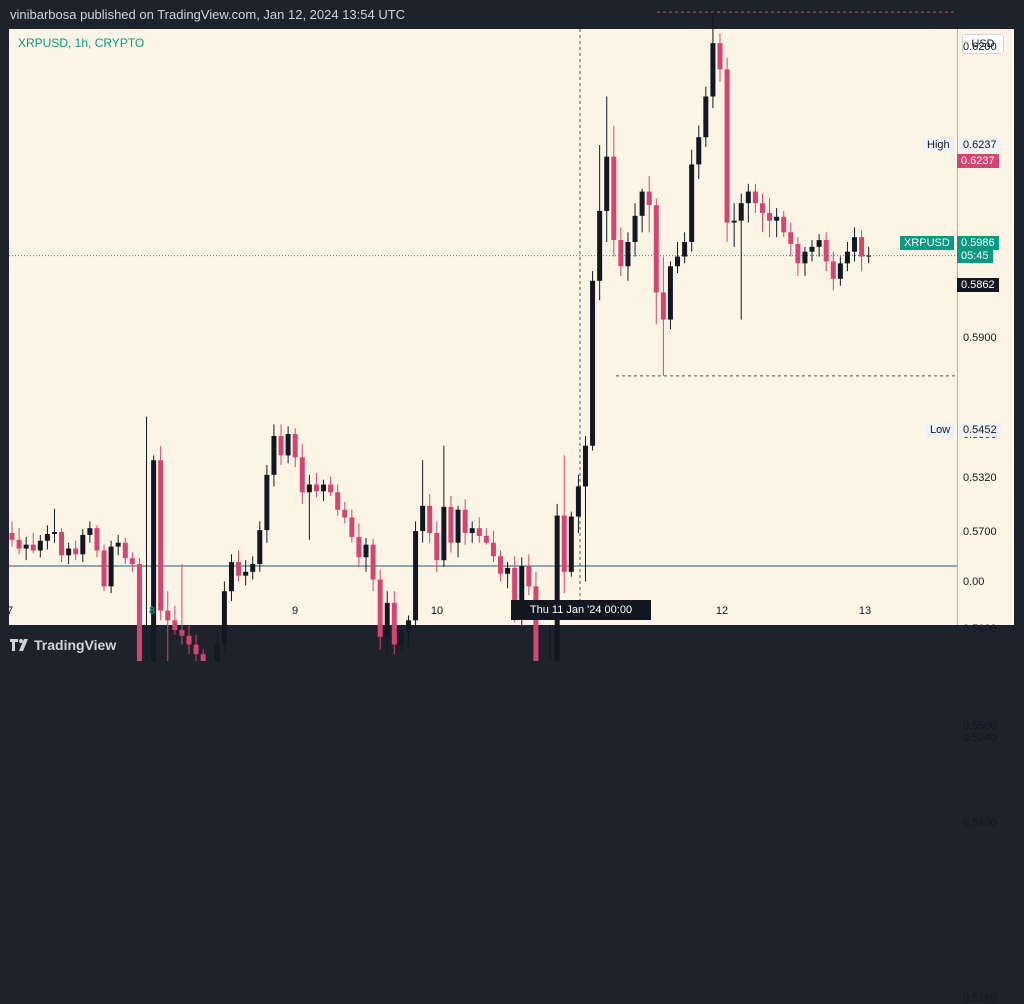  Describe the element at coordinates (865, 611) in the screenshot. I see `time-tick-label: 13` at that location.